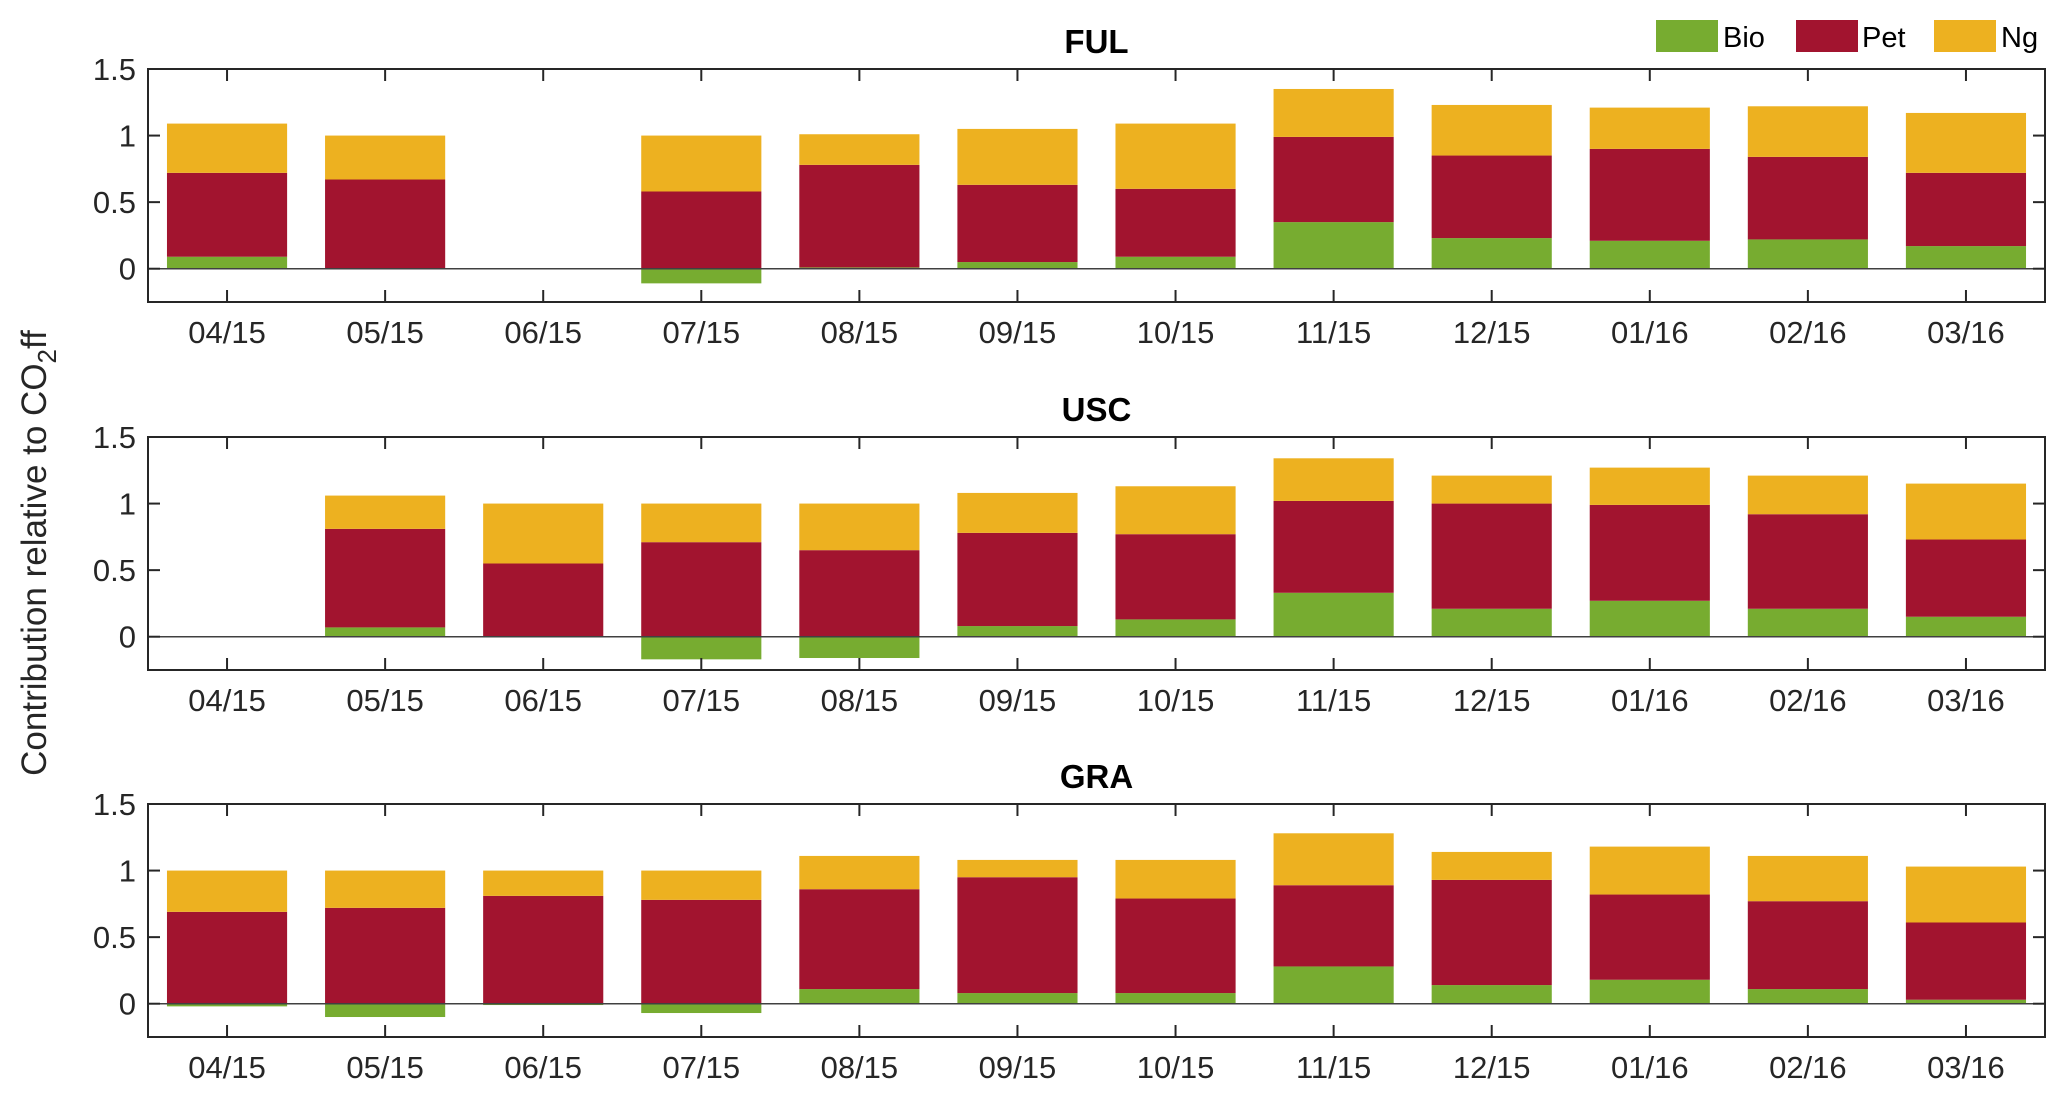  Describe the element at coordinates (1492, 332) in the screenshot. I see `x-tick-label: 12/15` at that location.